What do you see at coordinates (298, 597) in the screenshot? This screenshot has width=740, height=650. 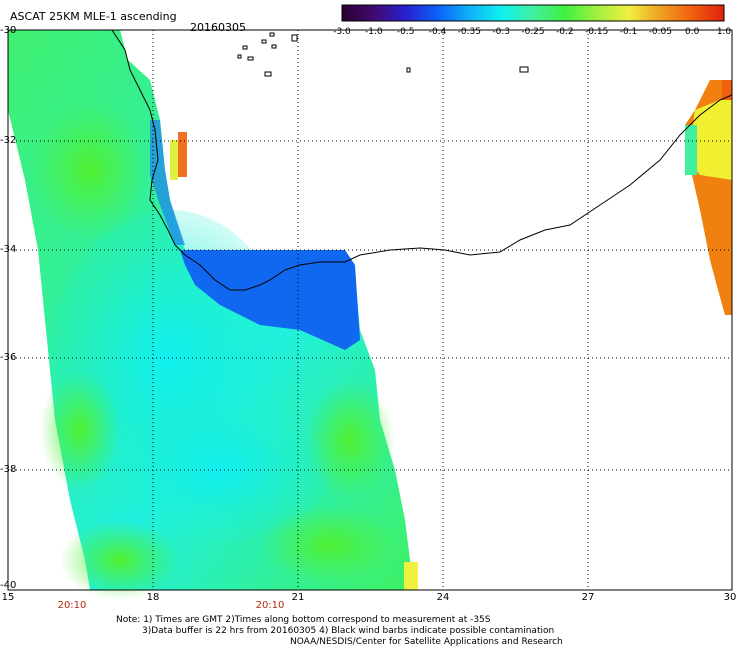 I see `lon-label-21: 21` at bounding box center [298, 597].